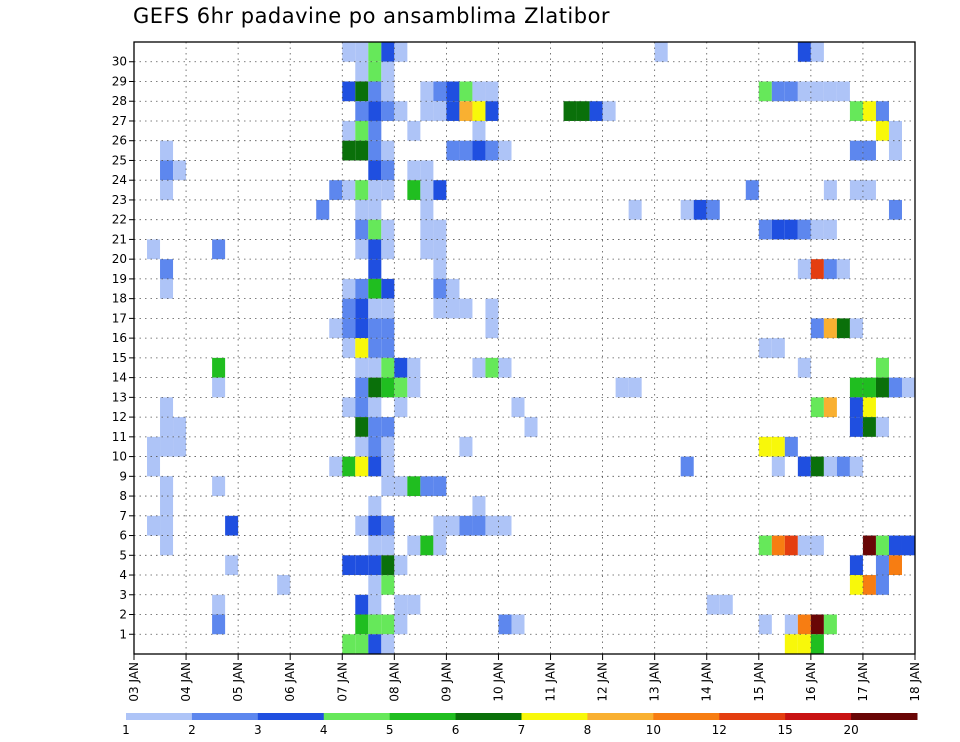 Image resolution: width=960 pixels, height=742 pixels. What do you see at coordinates (759, 682) in the screenshot?
I see `x-tick-label: 15 JAN` at bounding box center [759, 682].